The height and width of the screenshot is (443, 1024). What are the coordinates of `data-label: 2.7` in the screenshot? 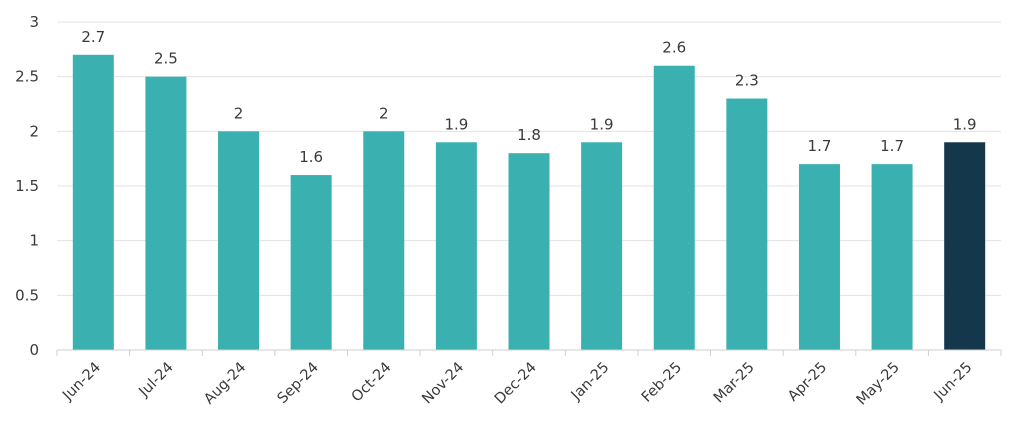 It's located at (93, 37).